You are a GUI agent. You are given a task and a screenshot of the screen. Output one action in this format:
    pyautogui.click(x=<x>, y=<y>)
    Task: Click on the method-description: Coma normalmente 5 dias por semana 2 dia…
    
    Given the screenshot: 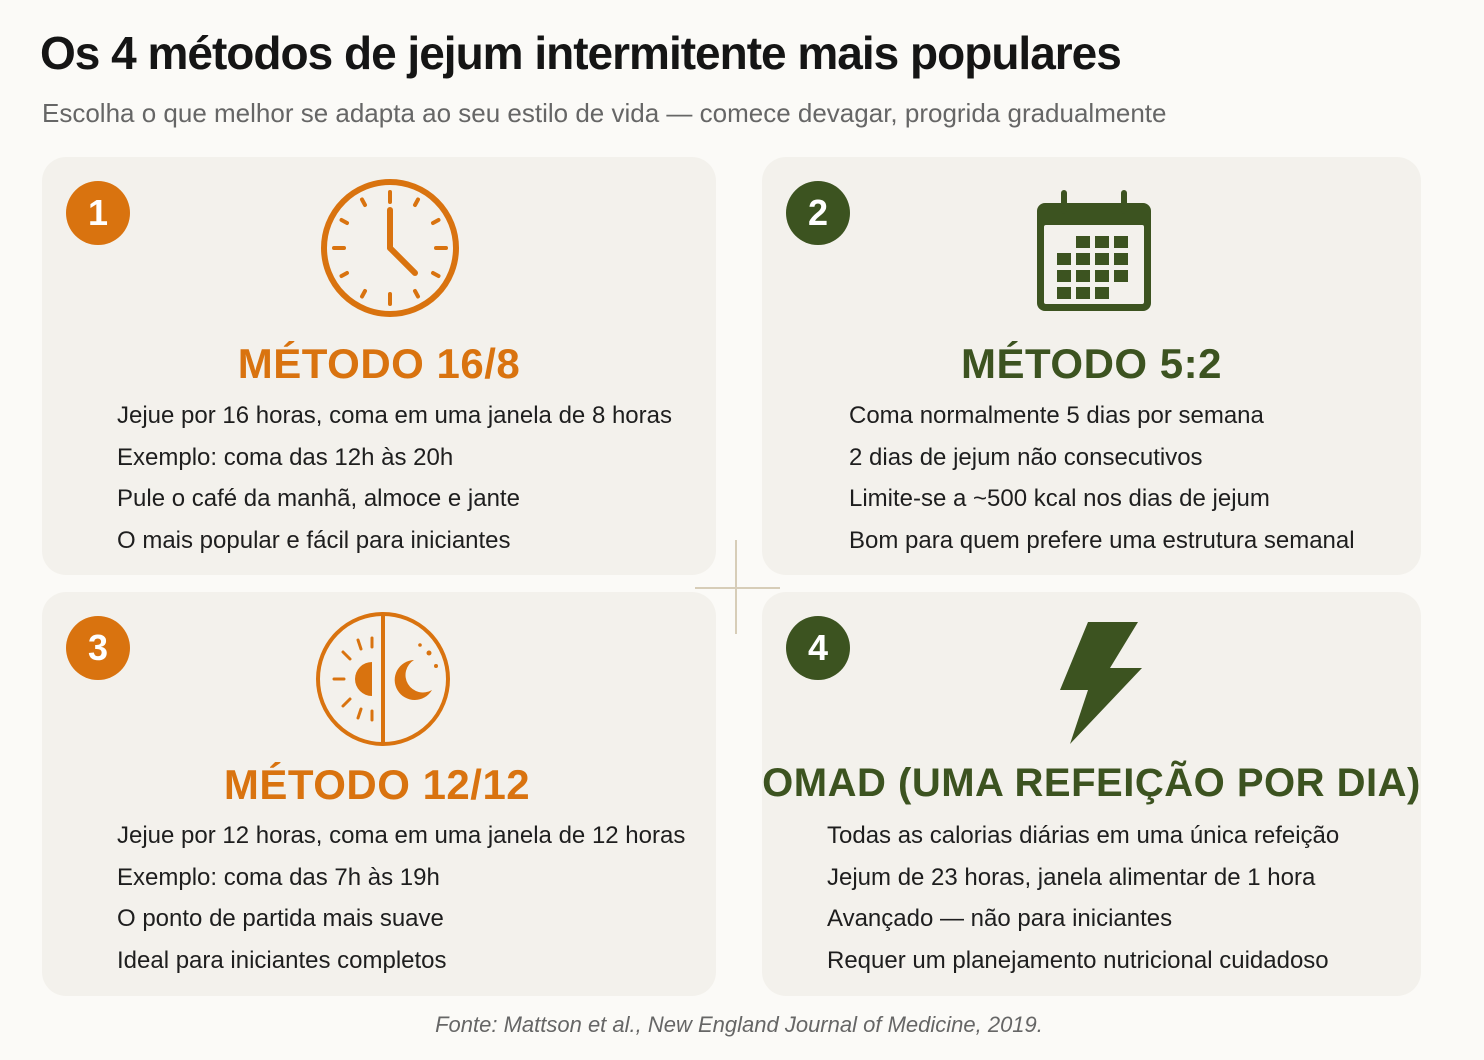 What is the action you would take?
    pyautogui.click(x=1102, y=478)
    